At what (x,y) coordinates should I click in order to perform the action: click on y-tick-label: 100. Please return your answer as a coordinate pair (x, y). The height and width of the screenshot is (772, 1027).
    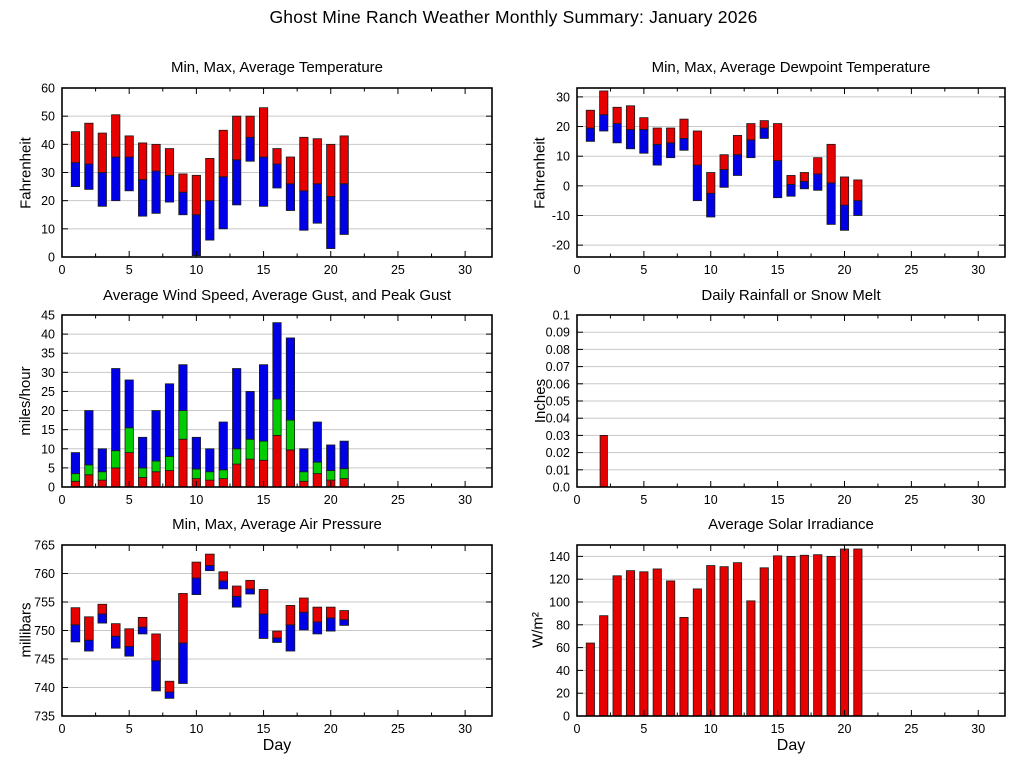
    Looking at the image, I should click on (559, 603).